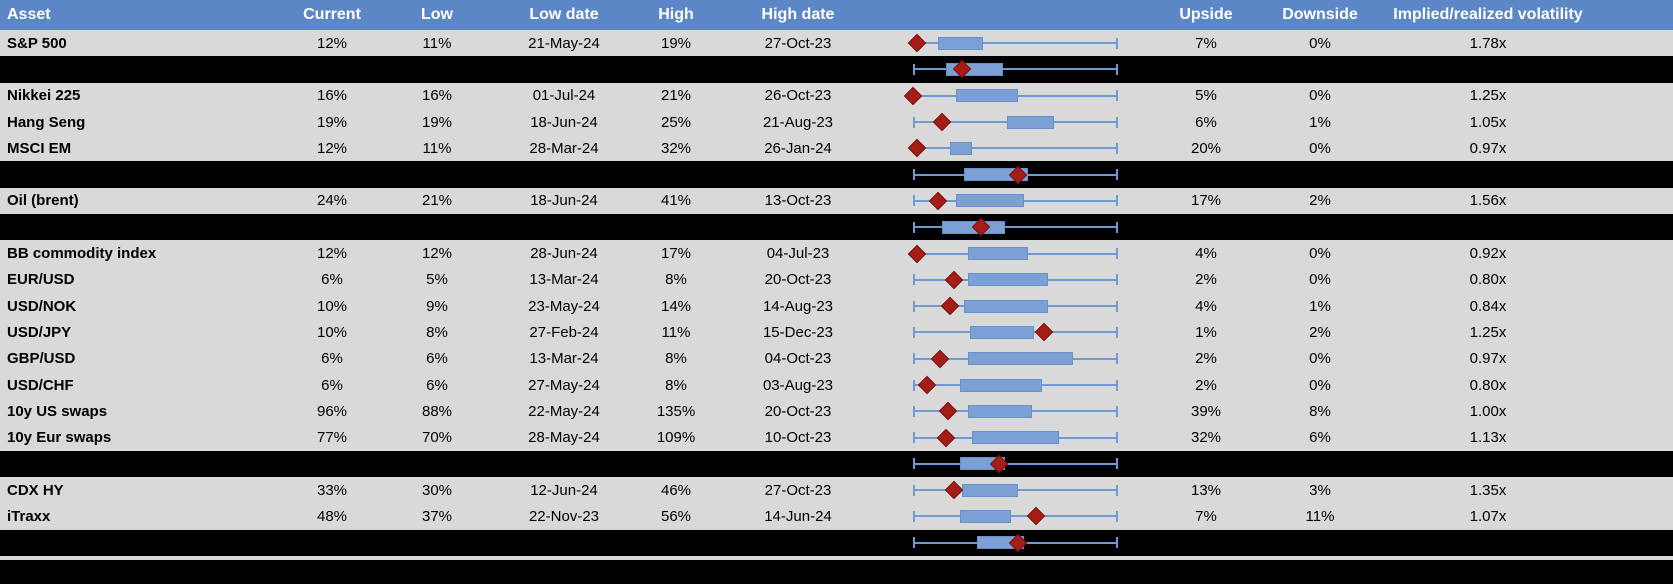  I want to click on low-cell: 9%, so click(437, 306).